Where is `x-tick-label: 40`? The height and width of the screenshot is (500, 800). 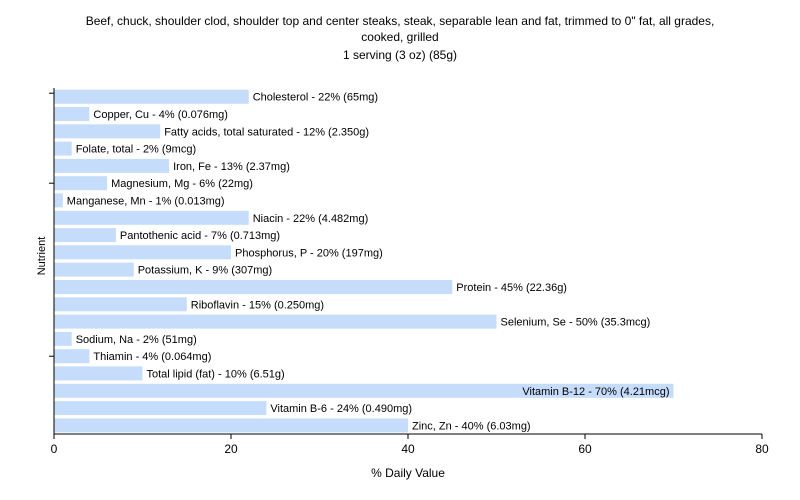
x-tick-label: 40 is located at coordinates (408, 449).